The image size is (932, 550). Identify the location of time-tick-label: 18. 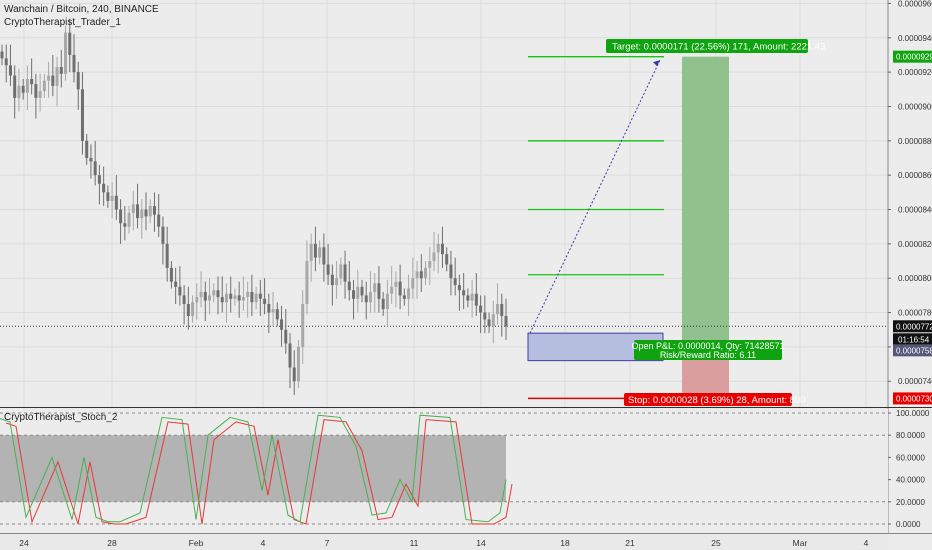
(565, 543).